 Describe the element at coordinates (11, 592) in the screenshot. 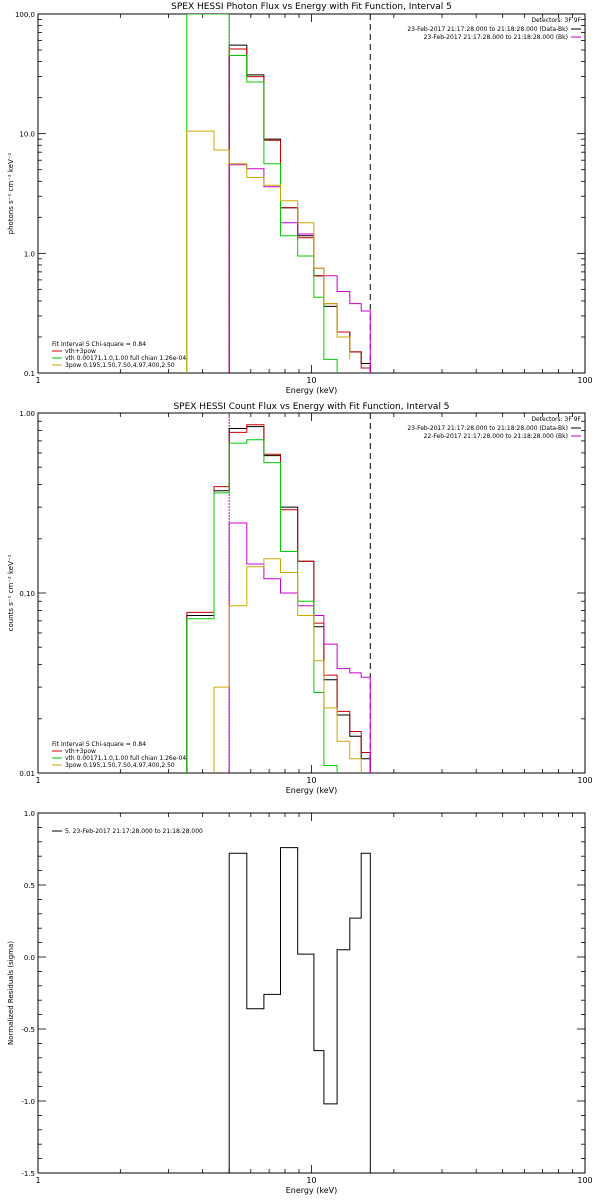

I see `y-axis-label: counts s⁻¹ cm⁻² keV⁻¹` at that location.